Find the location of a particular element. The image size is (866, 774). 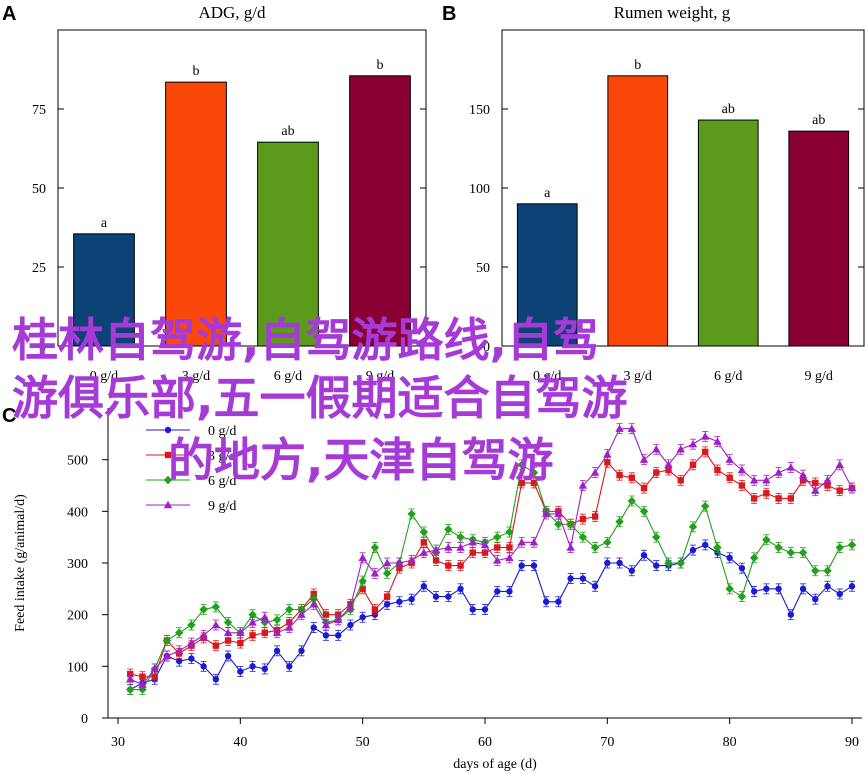

panel-letter-a: A is located at coordinates (9, 14).